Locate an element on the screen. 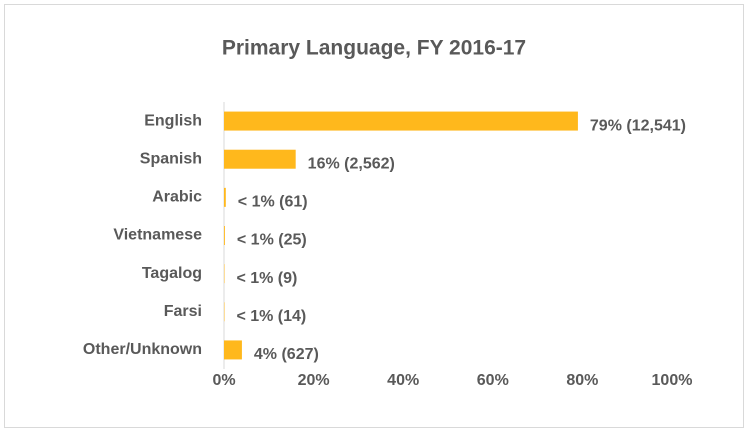 The image size is (748, 432). x-tick-label: 60% is located at coordinates (493, 380).